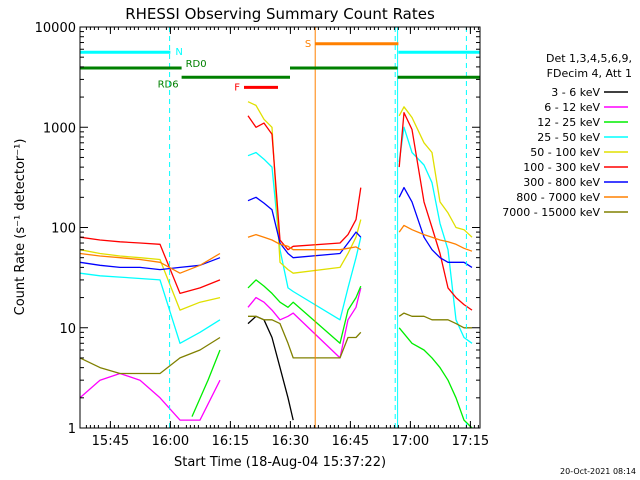 Image resolution: width=640 pixels, height=480 pixels. What do you see at coordinates (20, 227) in the screenshot?
I see `y-axis-label: Count Rate (s⁻¹ detector⁻¹)` at bounding box center [20, 227].